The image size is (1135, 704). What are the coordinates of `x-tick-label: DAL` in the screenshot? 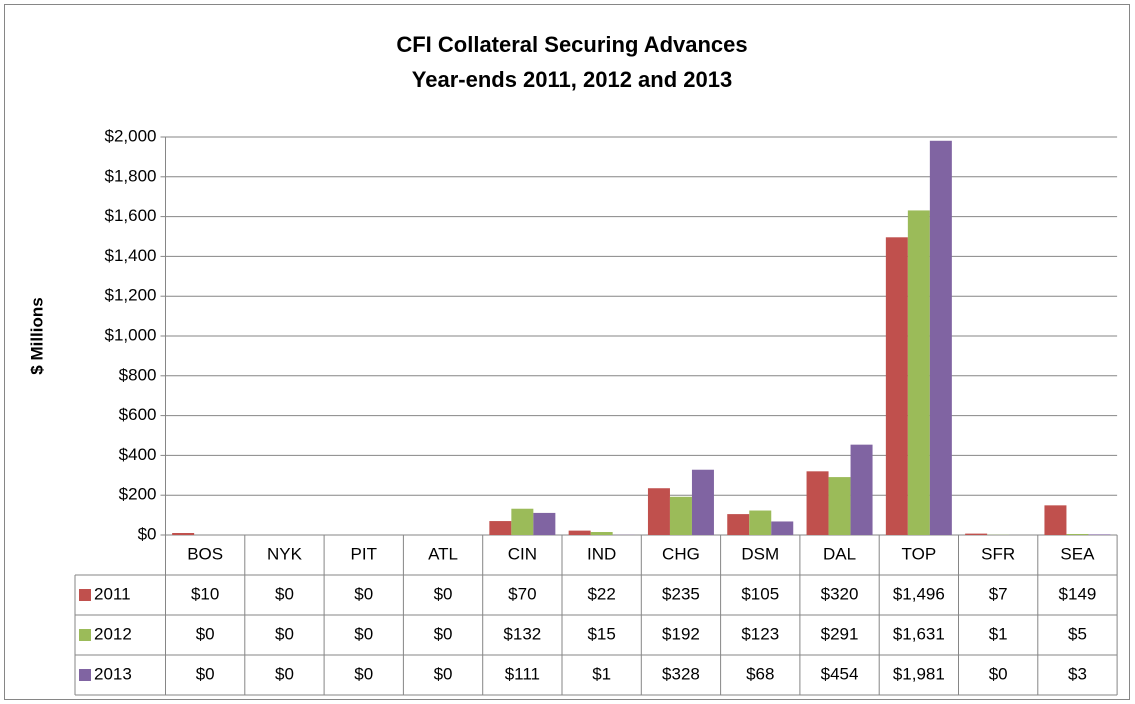 It's located at (839, 553).